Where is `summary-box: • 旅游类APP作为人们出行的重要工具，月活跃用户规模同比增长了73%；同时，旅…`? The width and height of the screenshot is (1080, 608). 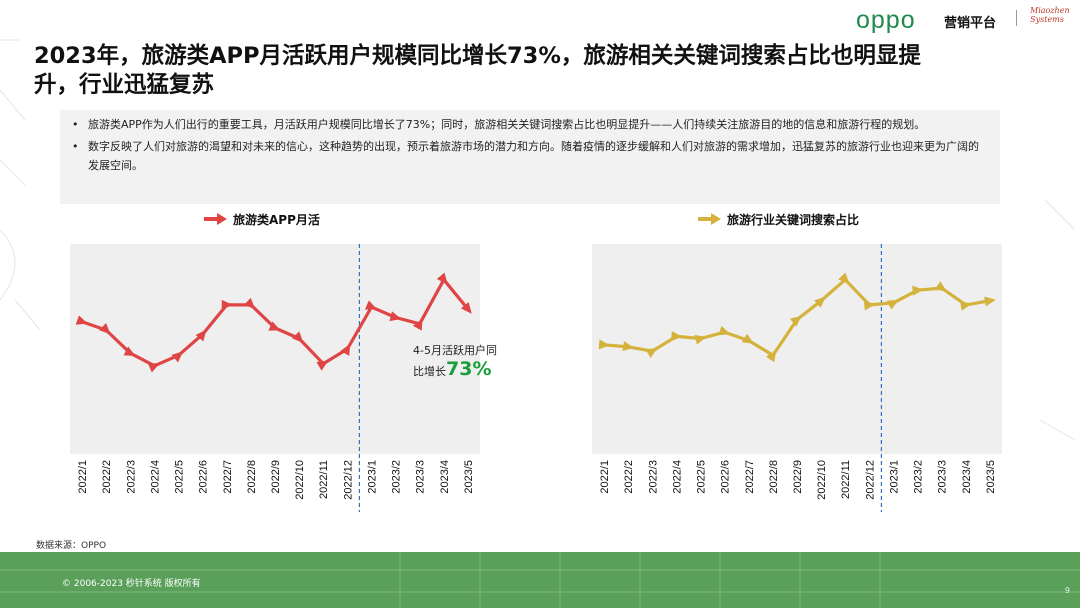
summary-box: • 旅游类APP作为人们出行的重要工具，月活跃用户规模同比增长了73%；同时，旅… is located at coordinates (530, 157).